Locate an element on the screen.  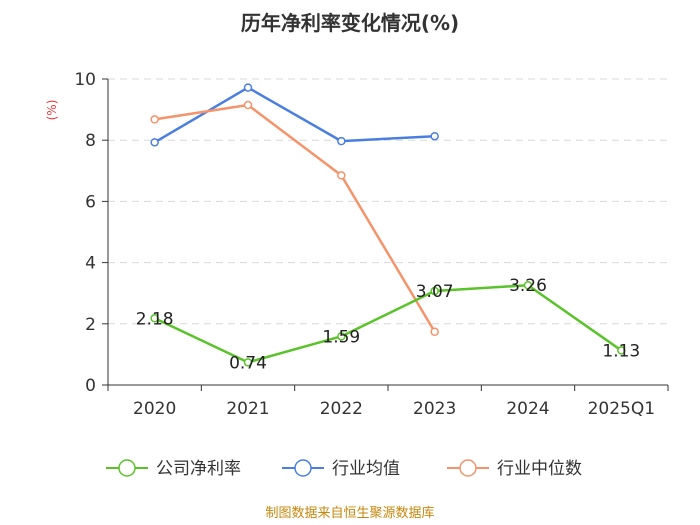
y-tick-label: 10 is located at coordinates (85, 80).